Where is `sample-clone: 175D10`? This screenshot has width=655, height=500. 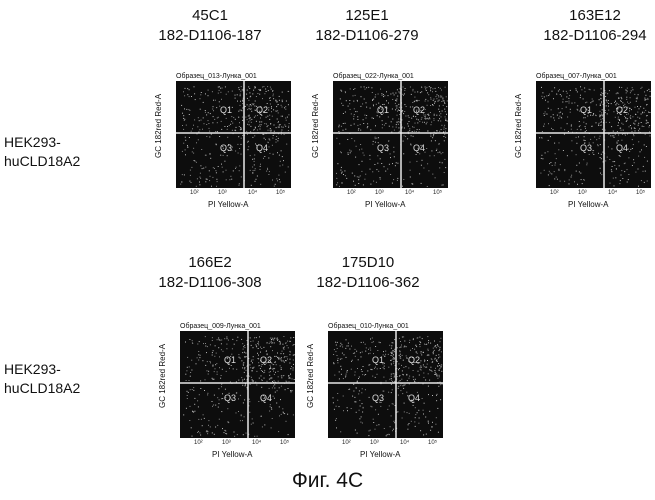 sample-clone: 175D10 is located at coordinates (368, 263).